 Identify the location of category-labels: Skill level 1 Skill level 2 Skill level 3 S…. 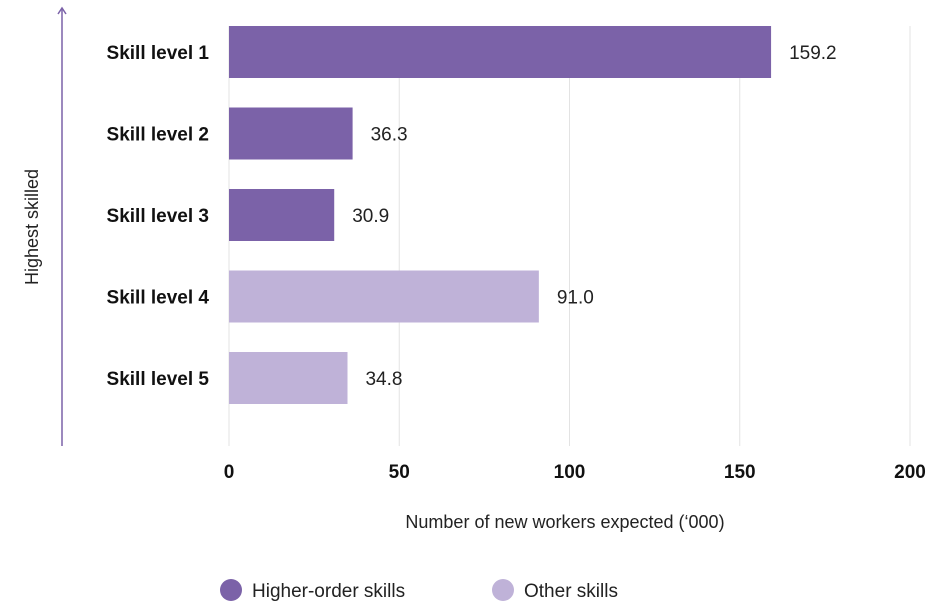
(158, 216).